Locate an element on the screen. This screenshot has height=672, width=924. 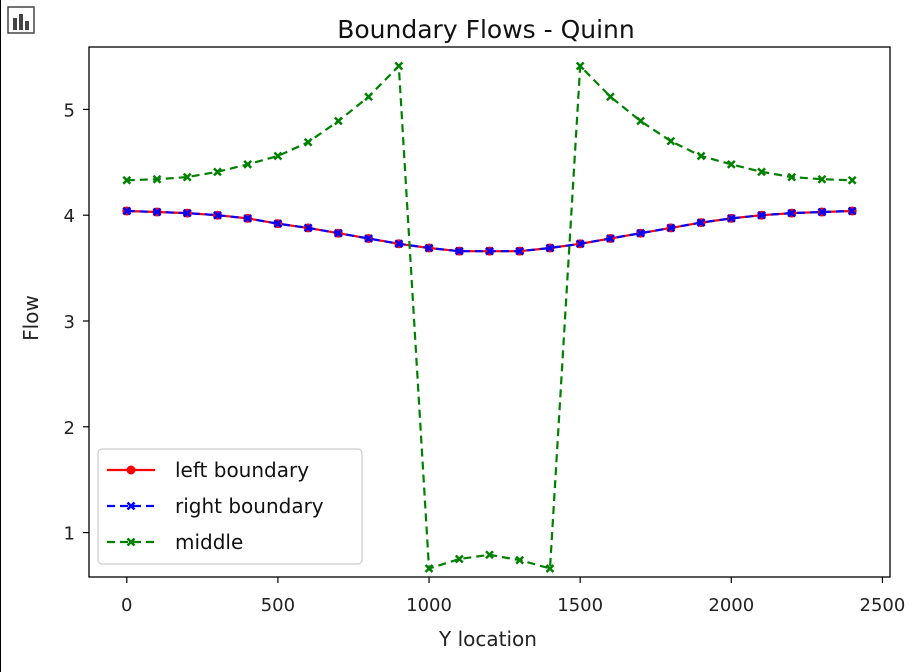
legend-label: left boundary is located at coordinates (242, 470).